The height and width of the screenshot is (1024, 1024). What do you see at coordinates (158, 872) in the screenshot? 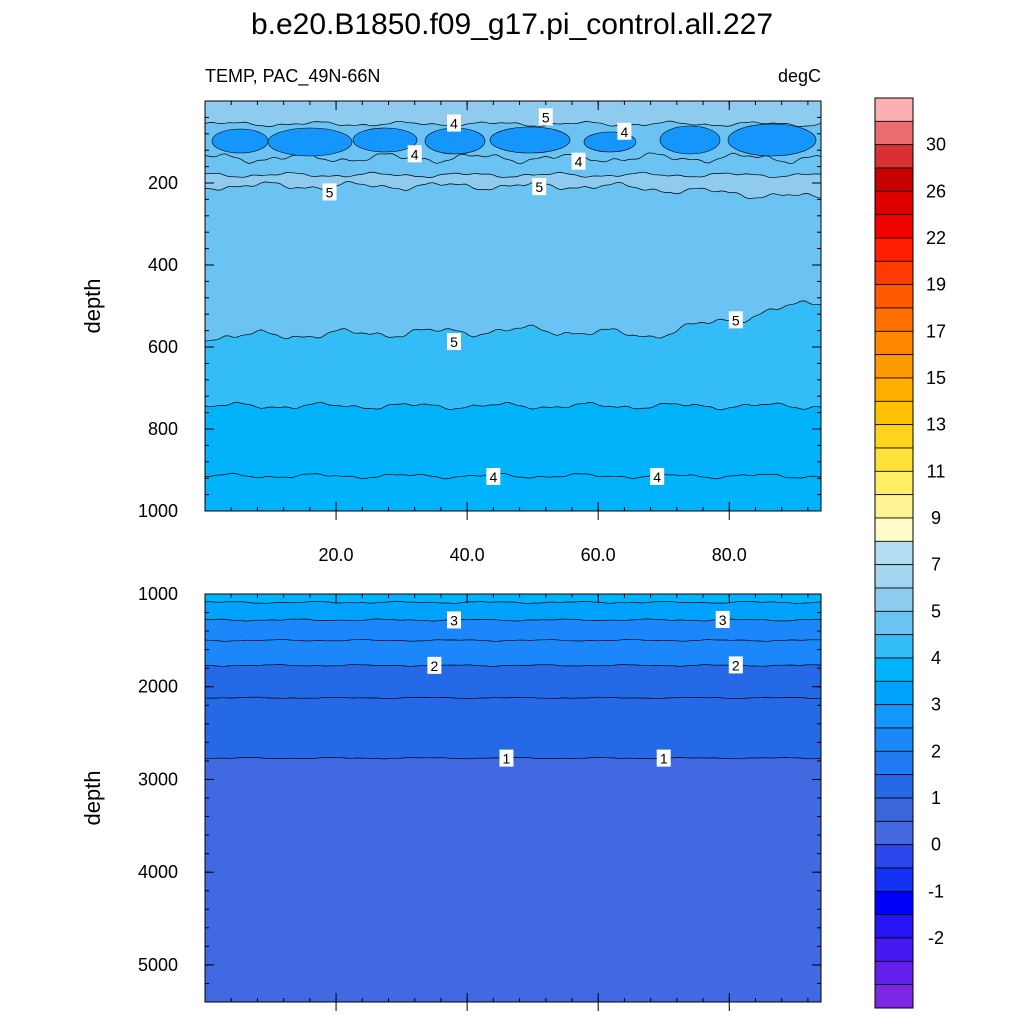
I see `y-tick-label: 4000` at bounding box center [158, 872].